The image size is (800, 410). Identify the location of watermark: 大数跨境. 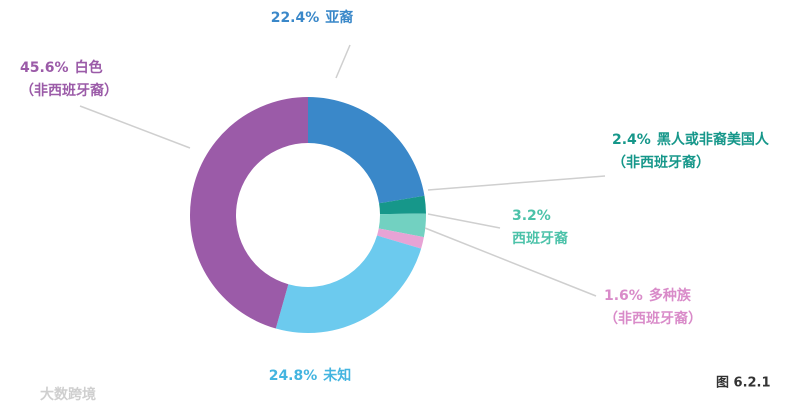
(68, 394).